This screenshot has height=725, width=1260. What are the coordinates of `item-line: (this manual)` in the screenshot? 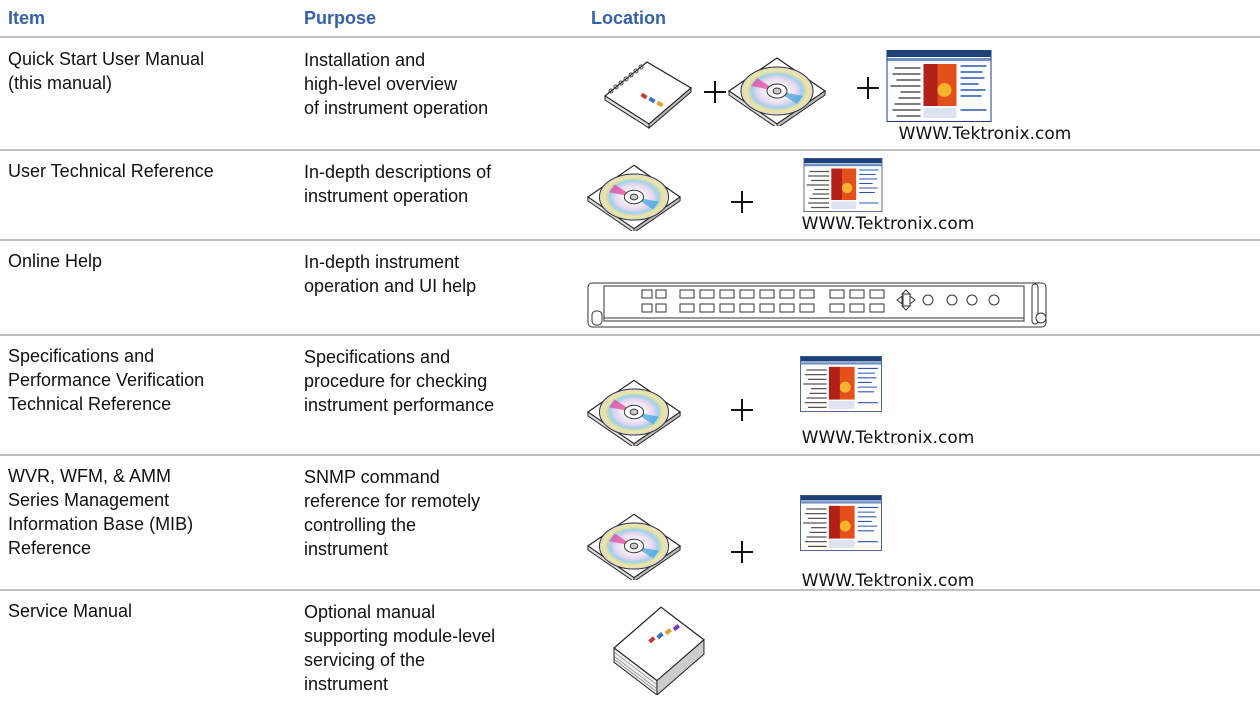 It's located at (60, 83).